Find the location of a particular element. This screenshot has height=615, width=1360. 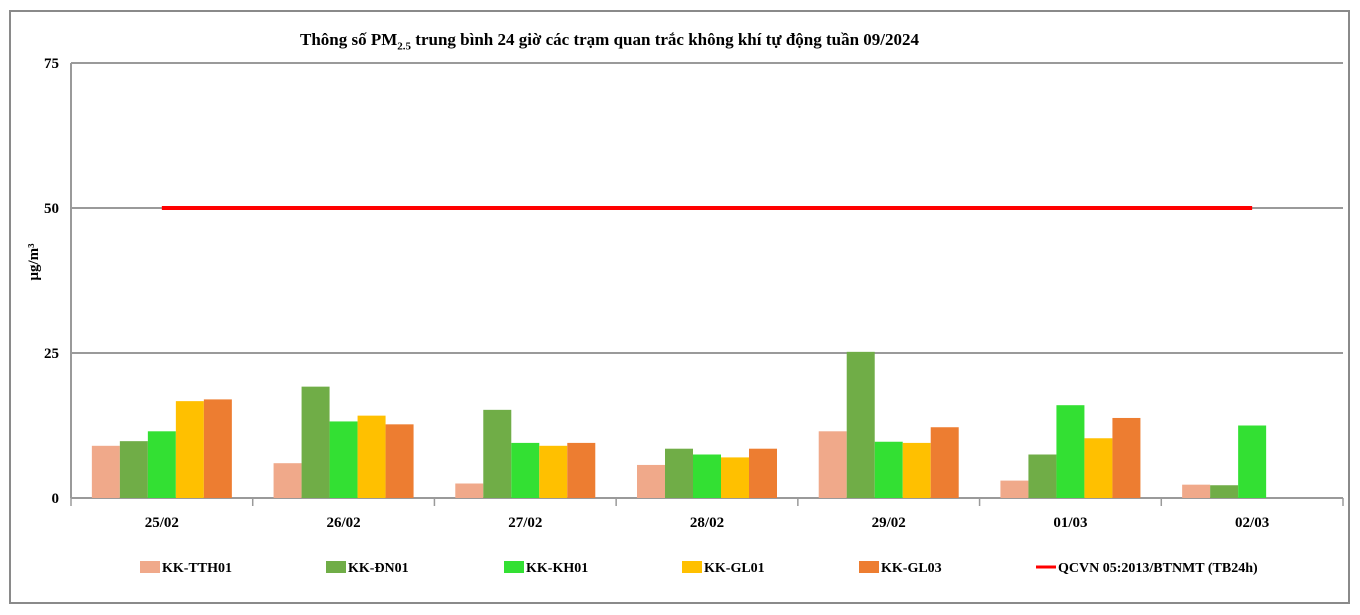

x-tick-label: 02/03 is located at coordinates (1252, 523).